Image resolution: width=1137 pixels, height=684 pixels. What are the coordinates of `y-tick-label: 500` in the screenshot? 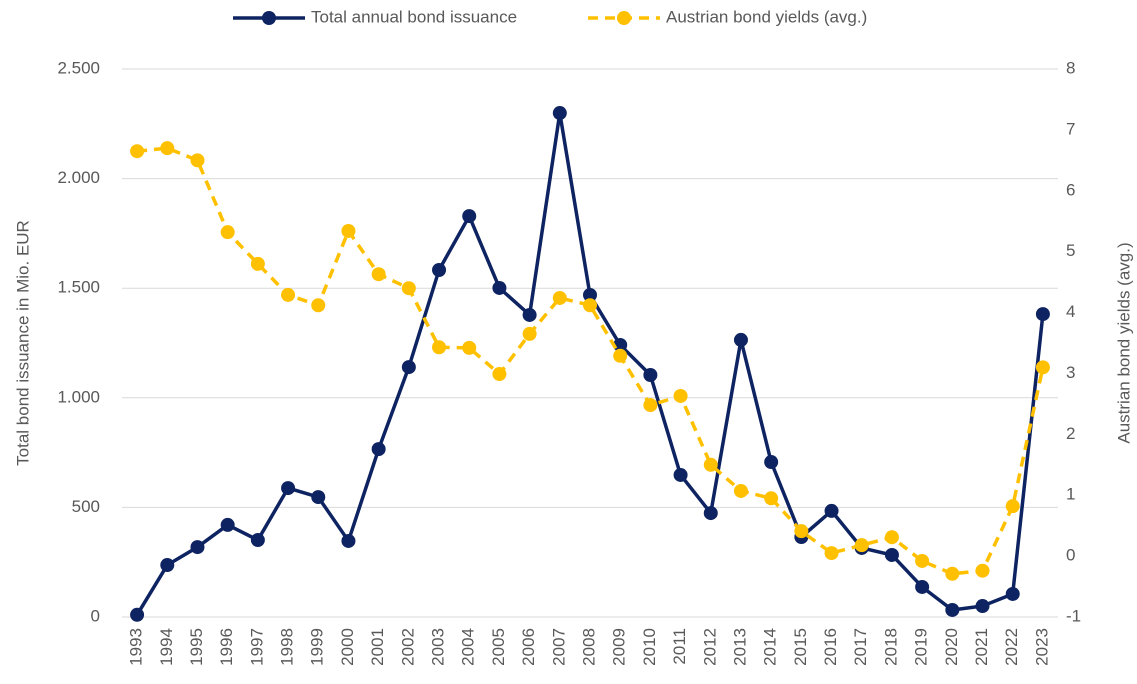 It's located at (86, 506).